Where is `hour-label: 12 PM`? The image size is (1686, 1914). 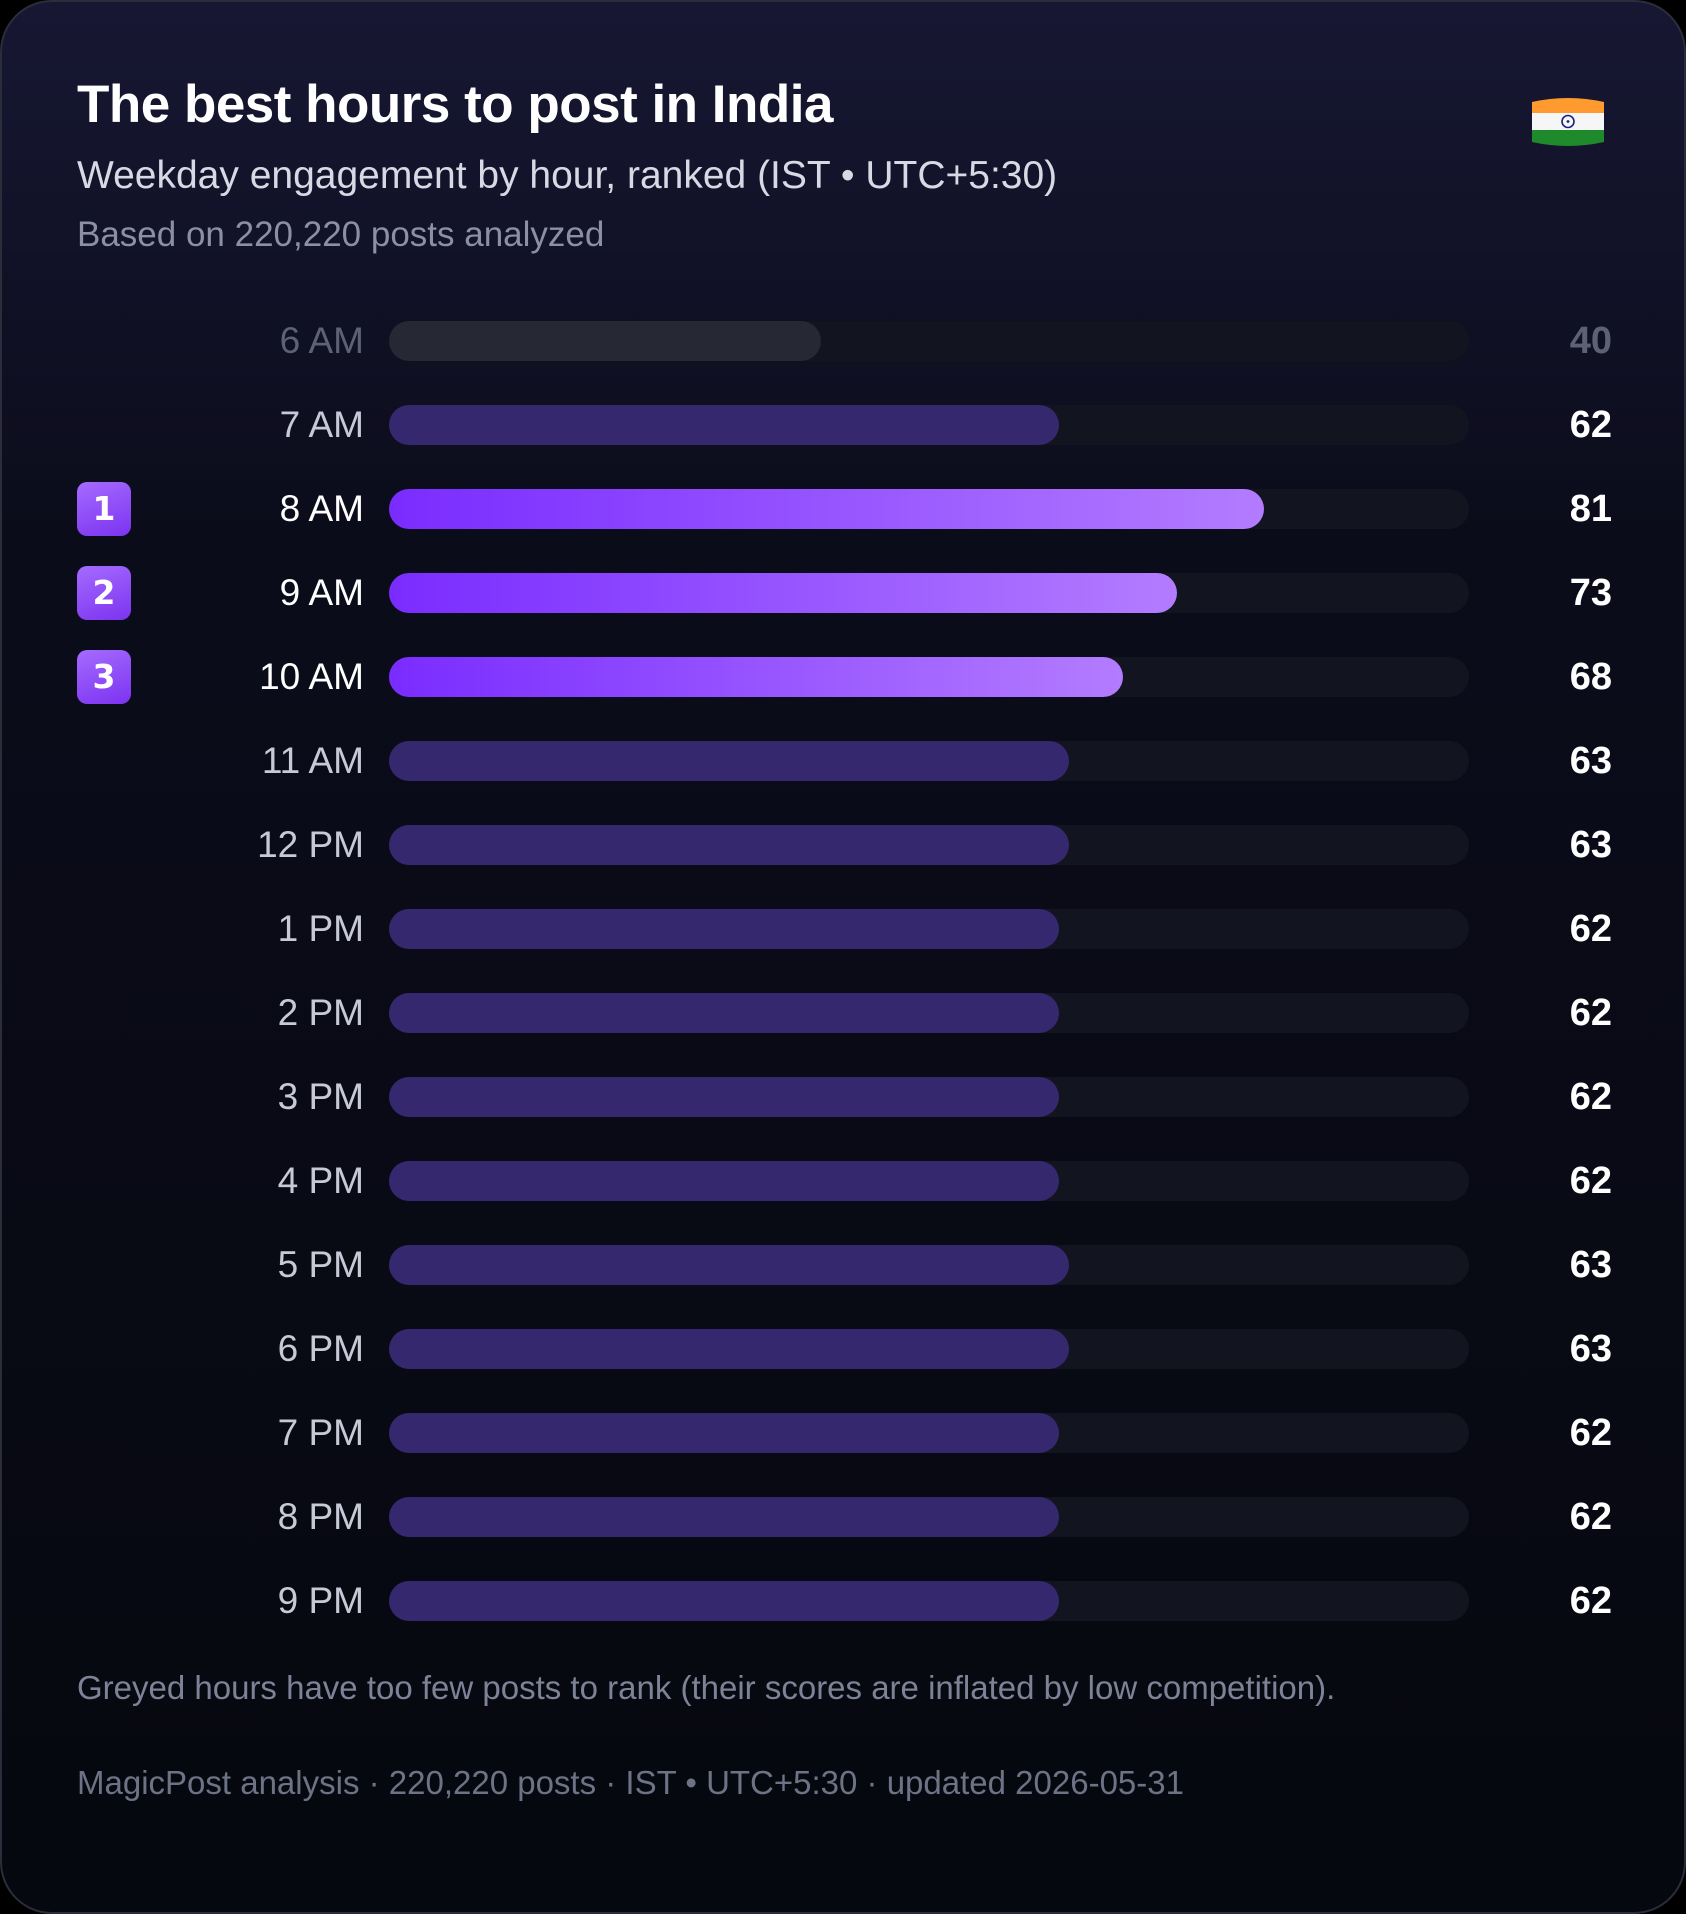 hour-label: 12 PM is located at coordinates (310, 844).